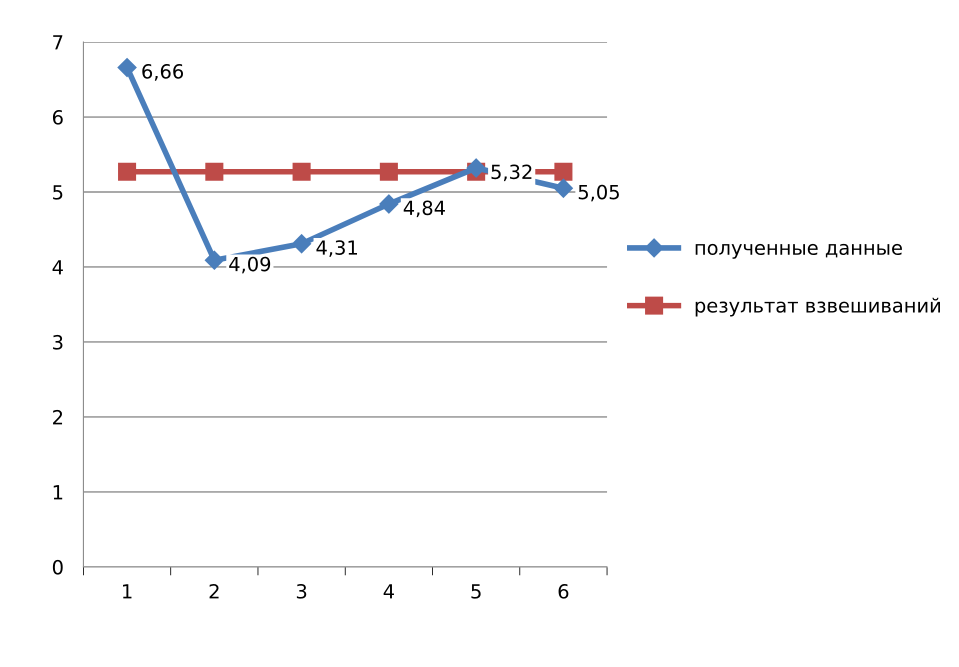  Describe the element at coordinates (57, 267) in the screenshot. I see `y-tick-label: 4` at that location.